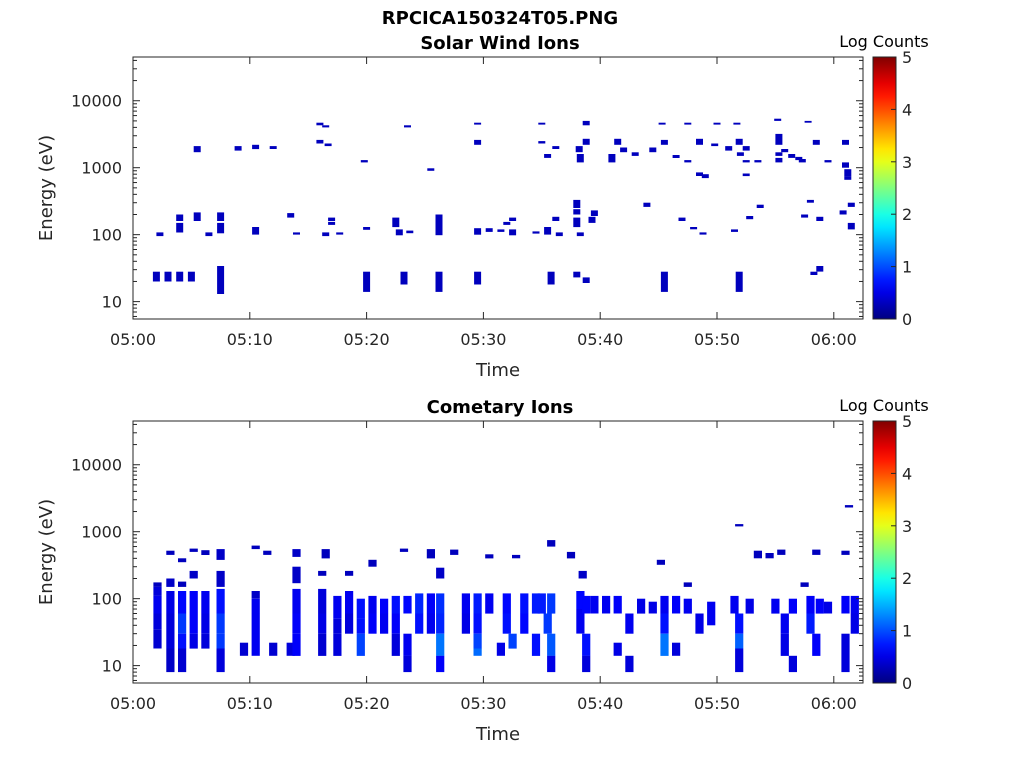 This screenshot has width=1024, height=768. I want to click on colorbar-tick-label: 3, so click(907, 162).